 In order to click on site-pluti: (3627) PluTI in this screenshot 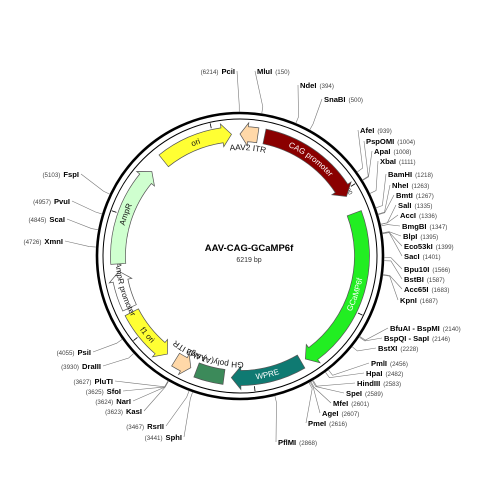, I will do `click(121, 382)`.